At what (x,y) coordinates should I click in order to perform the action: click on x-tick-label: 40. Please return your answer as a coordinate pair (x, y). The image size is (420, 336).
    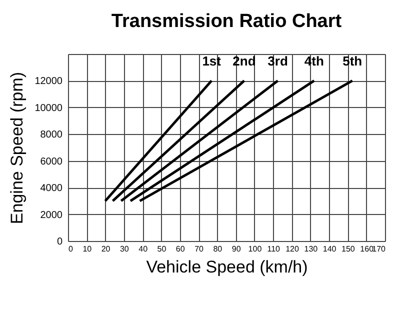
    Looking at the image, I should click on (143, 249).